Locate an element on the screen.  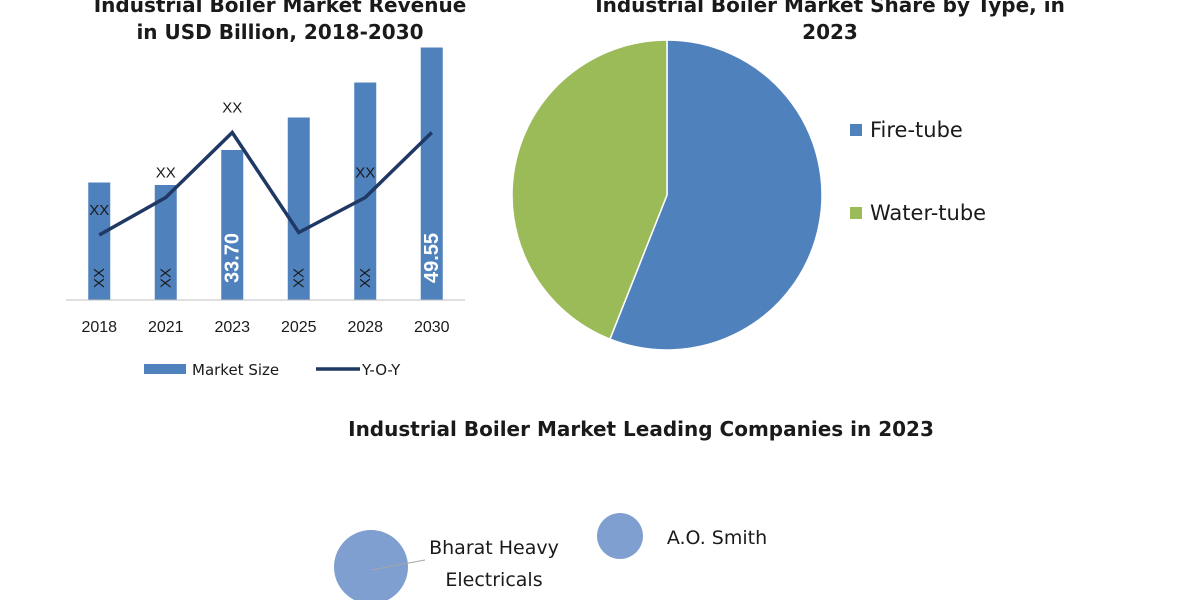
bar-label-2030: 49.55 is located at coordinates (432, 258).